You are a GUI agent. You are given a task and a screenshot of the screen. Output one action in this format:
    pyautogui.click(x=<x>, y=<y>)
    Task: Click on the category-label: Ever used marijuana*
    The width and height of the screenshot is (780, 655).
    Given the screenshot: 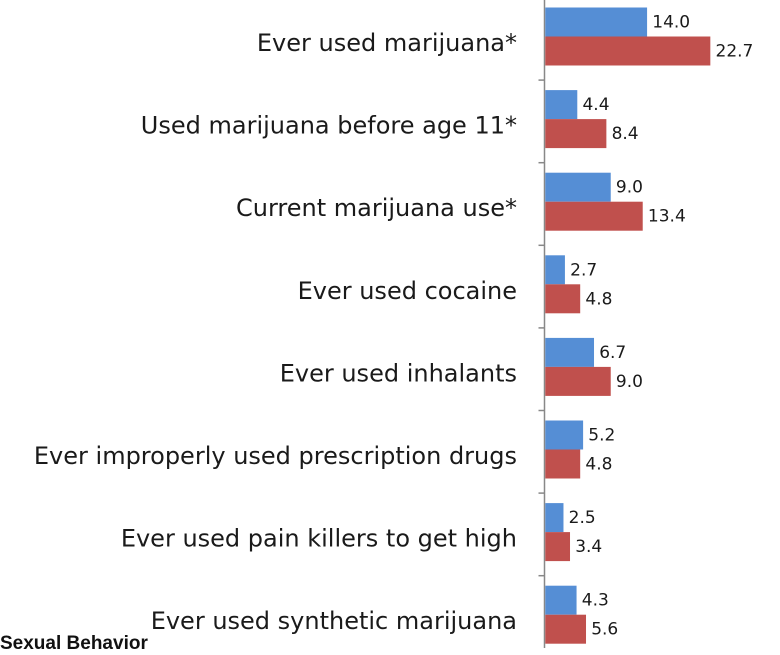 What is the action you would take?
    pyautogui.click(x=387, y=43)
    